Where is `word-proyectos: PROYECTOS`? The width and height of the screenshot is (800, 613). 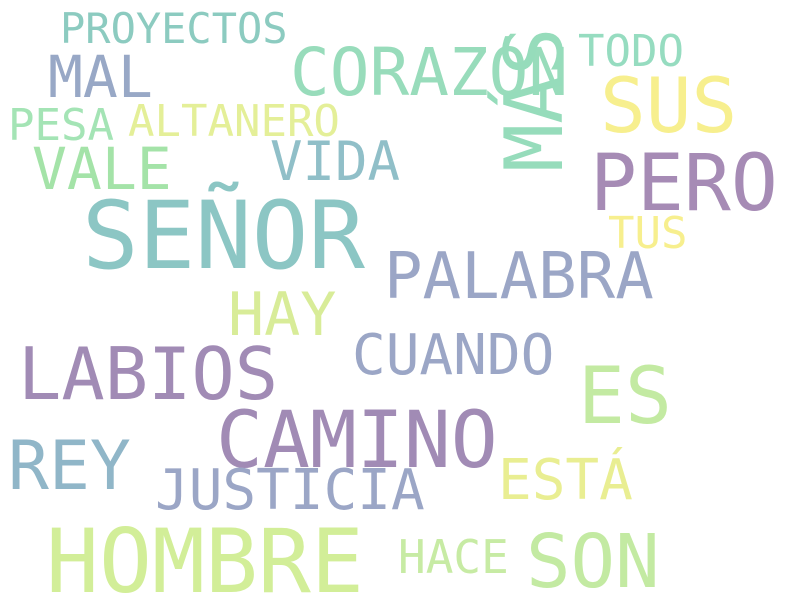 word-proyectos: PROYECTOS is located at coordinates (174, 28).